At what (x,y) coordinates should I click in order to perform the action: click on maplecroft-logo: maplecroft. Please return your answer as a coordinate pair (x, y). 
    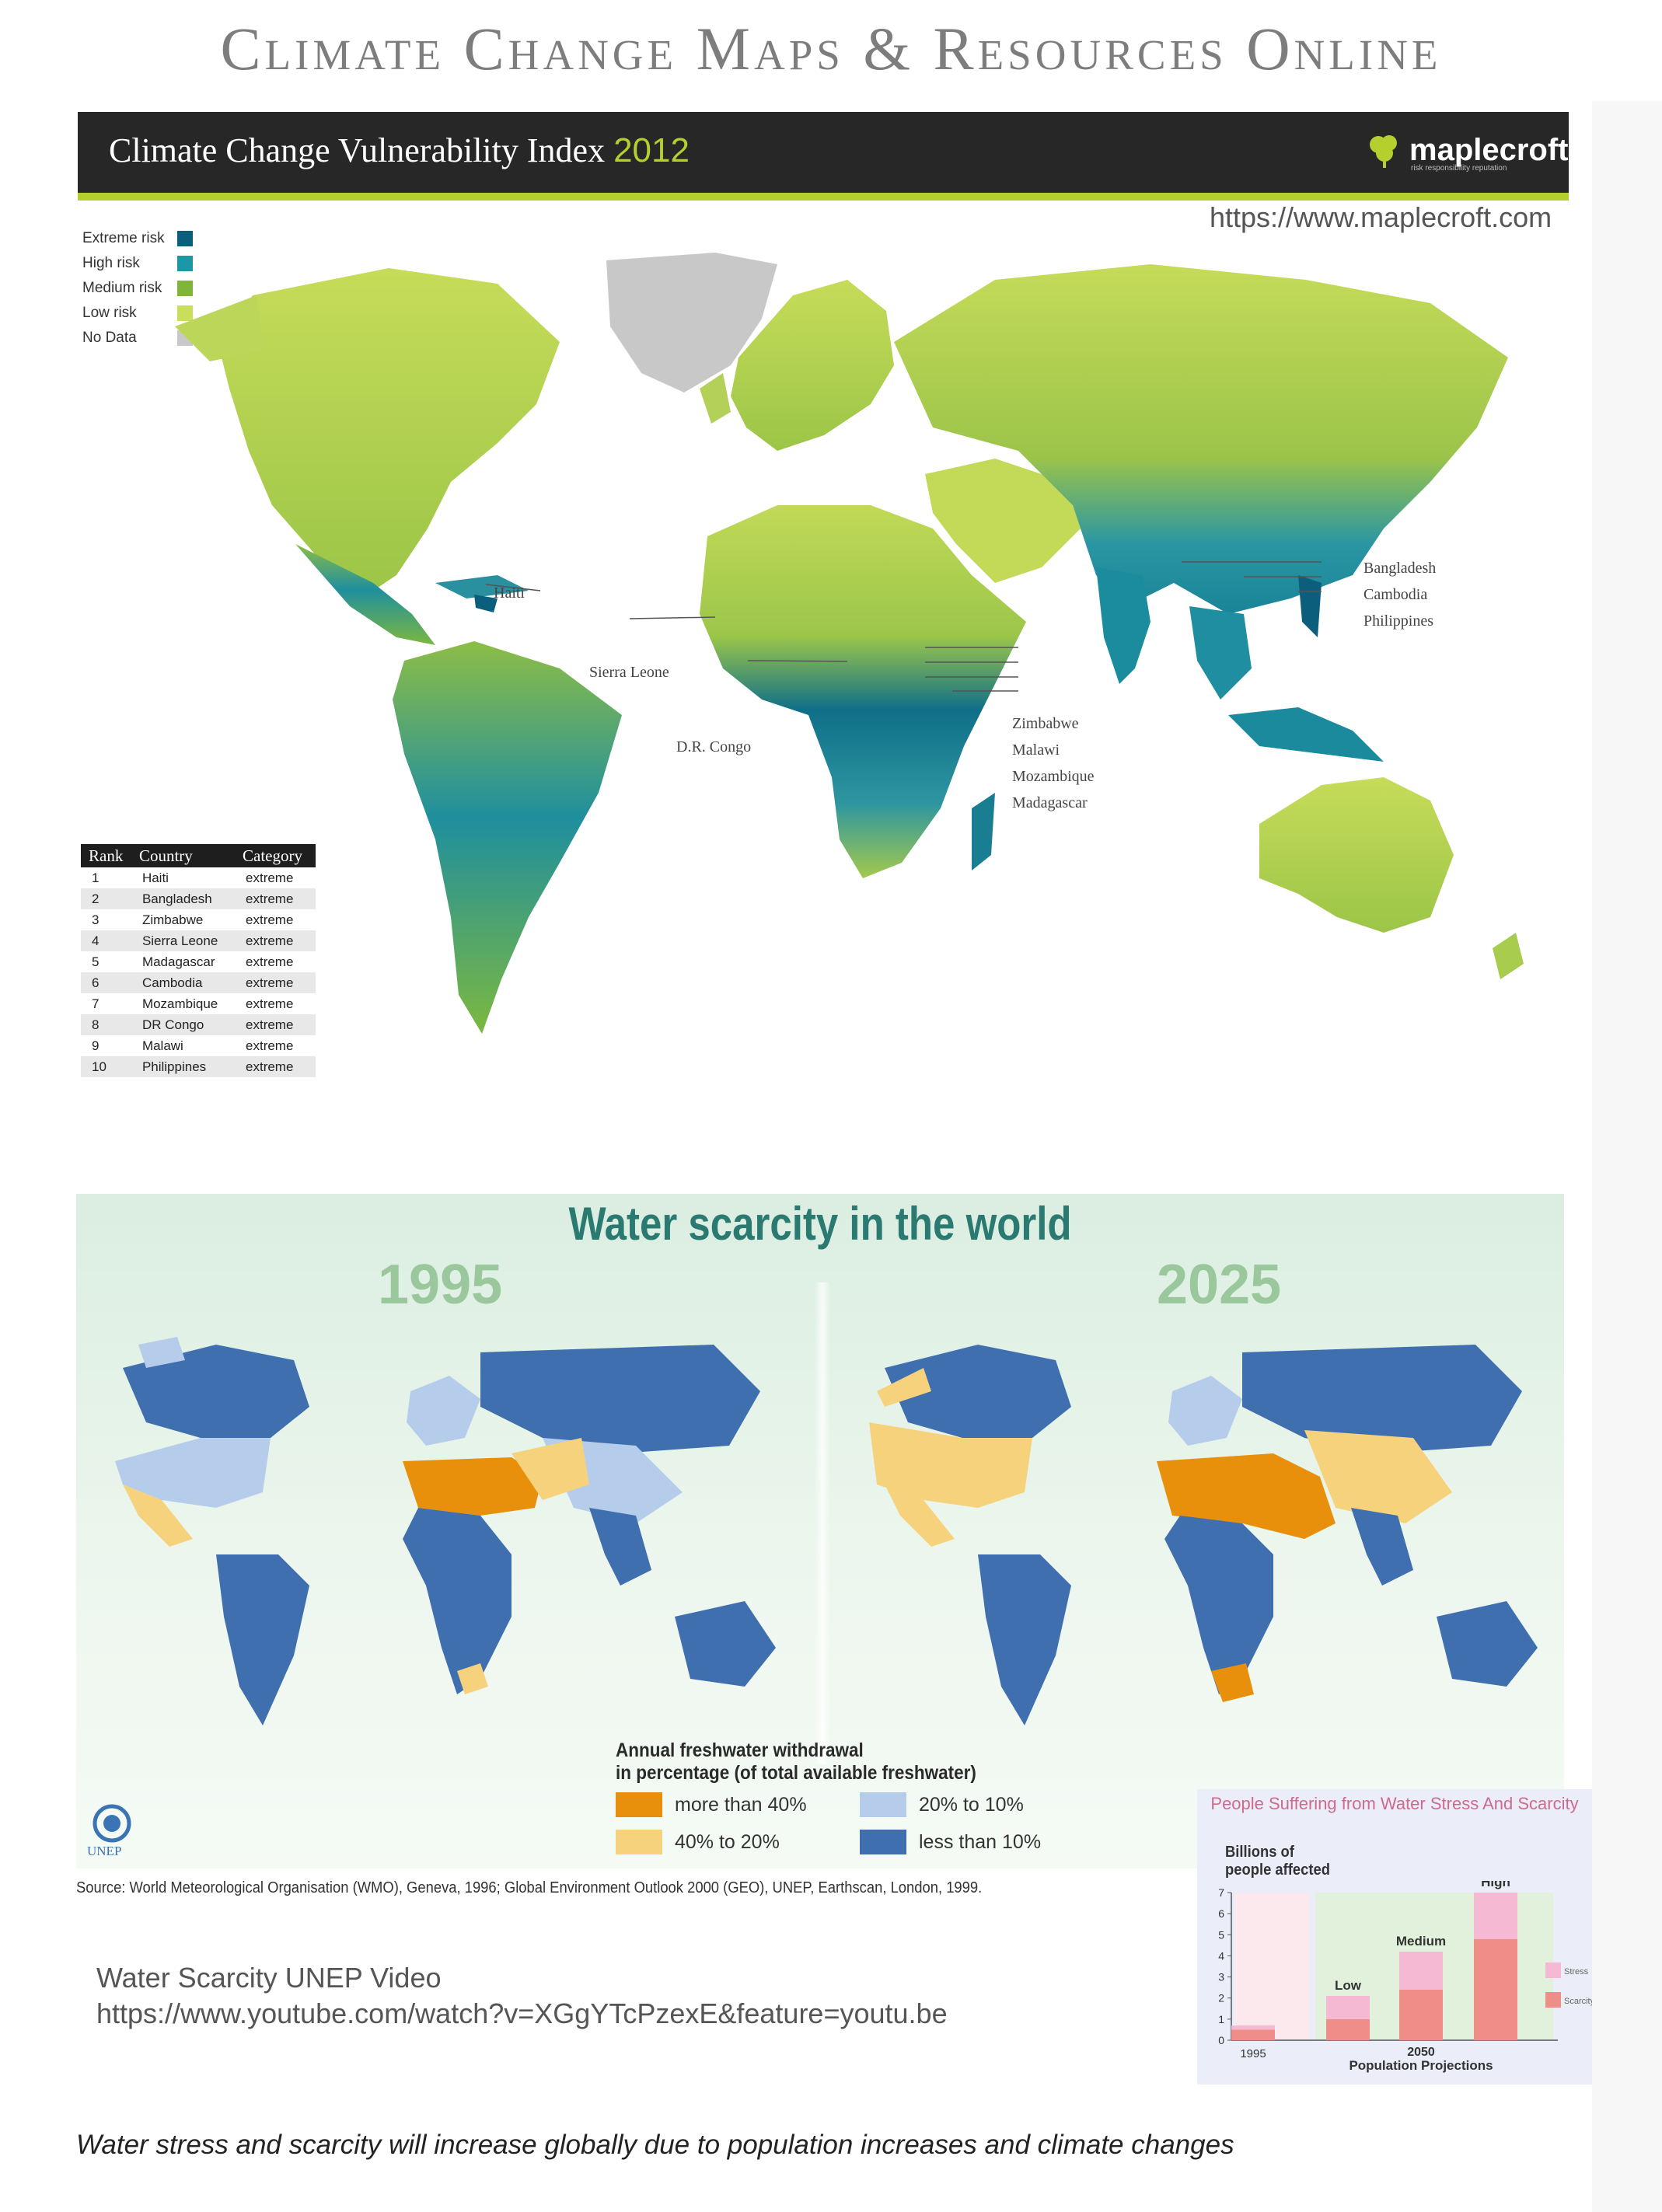
    Looking at the image, I should click on (1466, 150).